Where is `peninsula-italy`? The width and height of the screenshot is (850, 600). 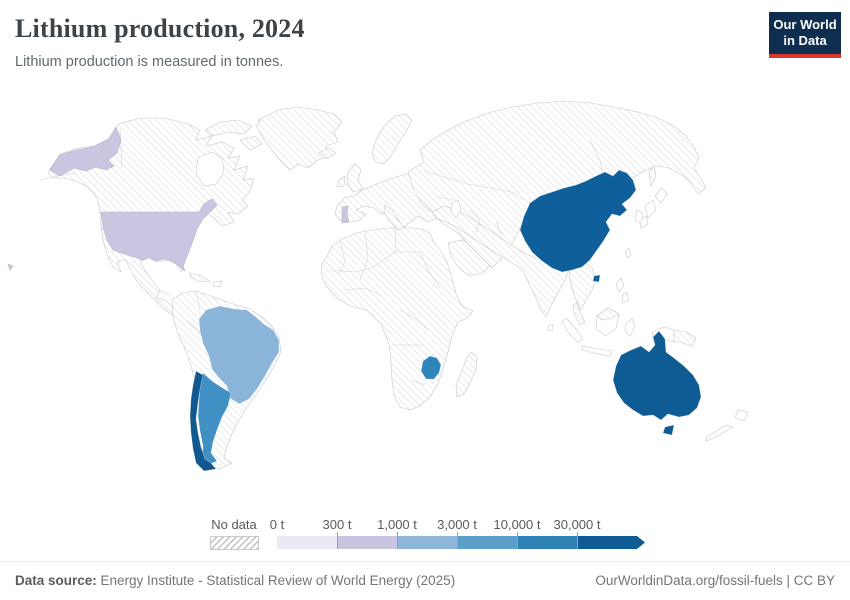
peninsula-italy is located at coordinates (394, 217).